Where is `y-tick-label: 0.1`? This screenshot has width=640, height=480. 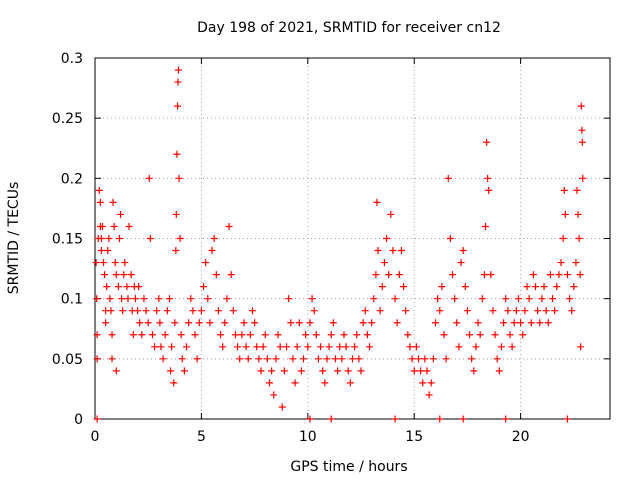
y-tick-label: 0.1 is located at coordinates (72, 300).